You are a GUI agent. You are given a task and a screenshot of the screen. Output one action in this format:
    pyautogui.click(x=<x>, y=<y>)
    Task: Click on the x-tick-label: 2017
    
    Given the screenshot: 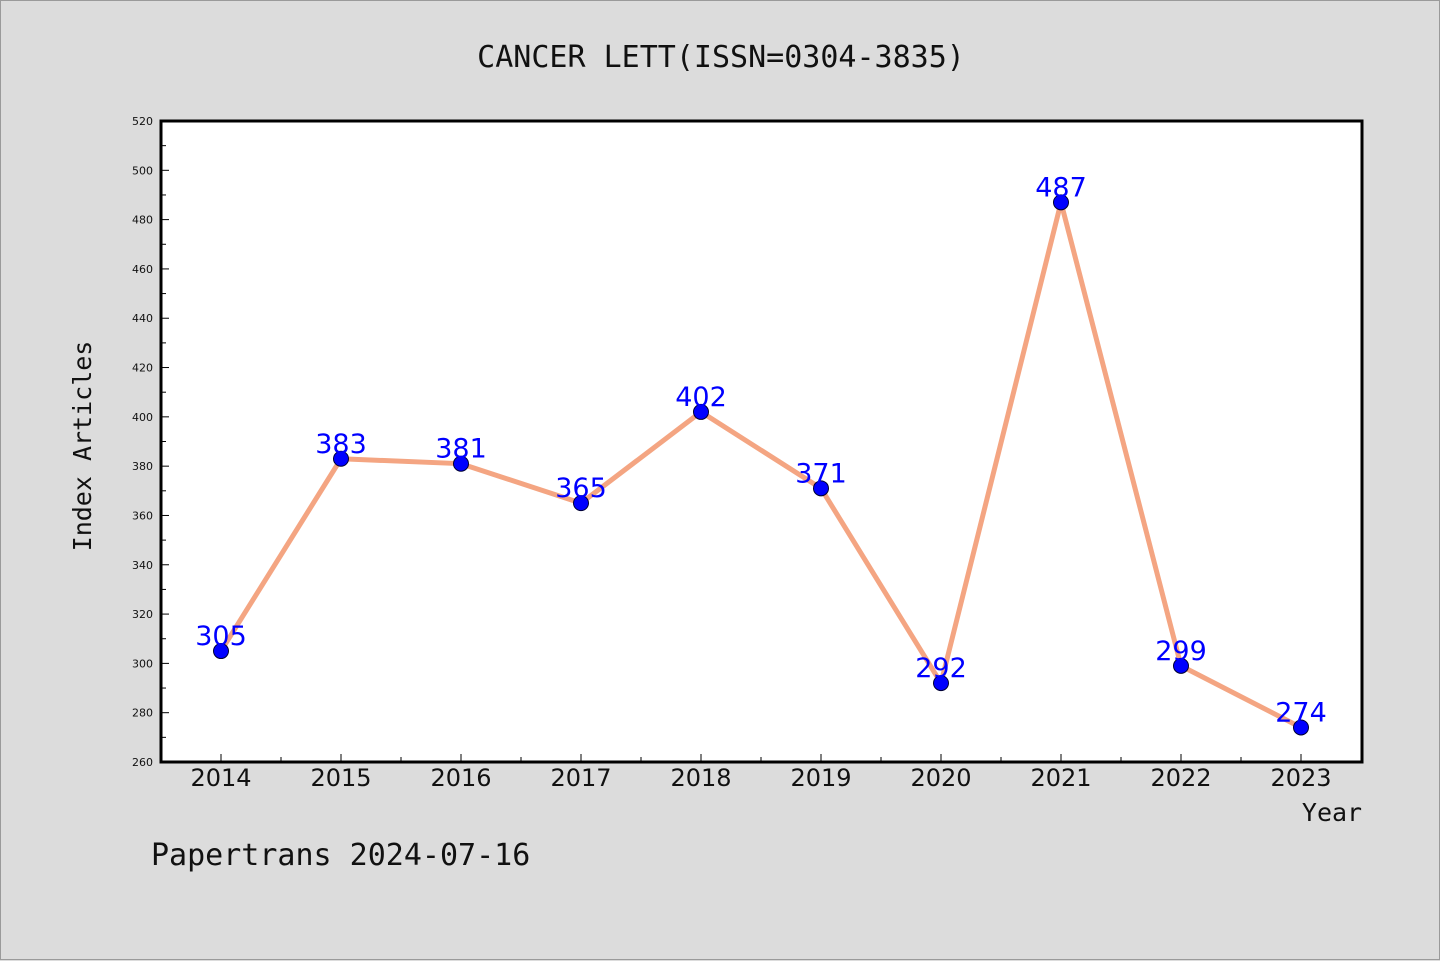 What is the action you would take?
    pyautogui.click(x=580, y=778)
    